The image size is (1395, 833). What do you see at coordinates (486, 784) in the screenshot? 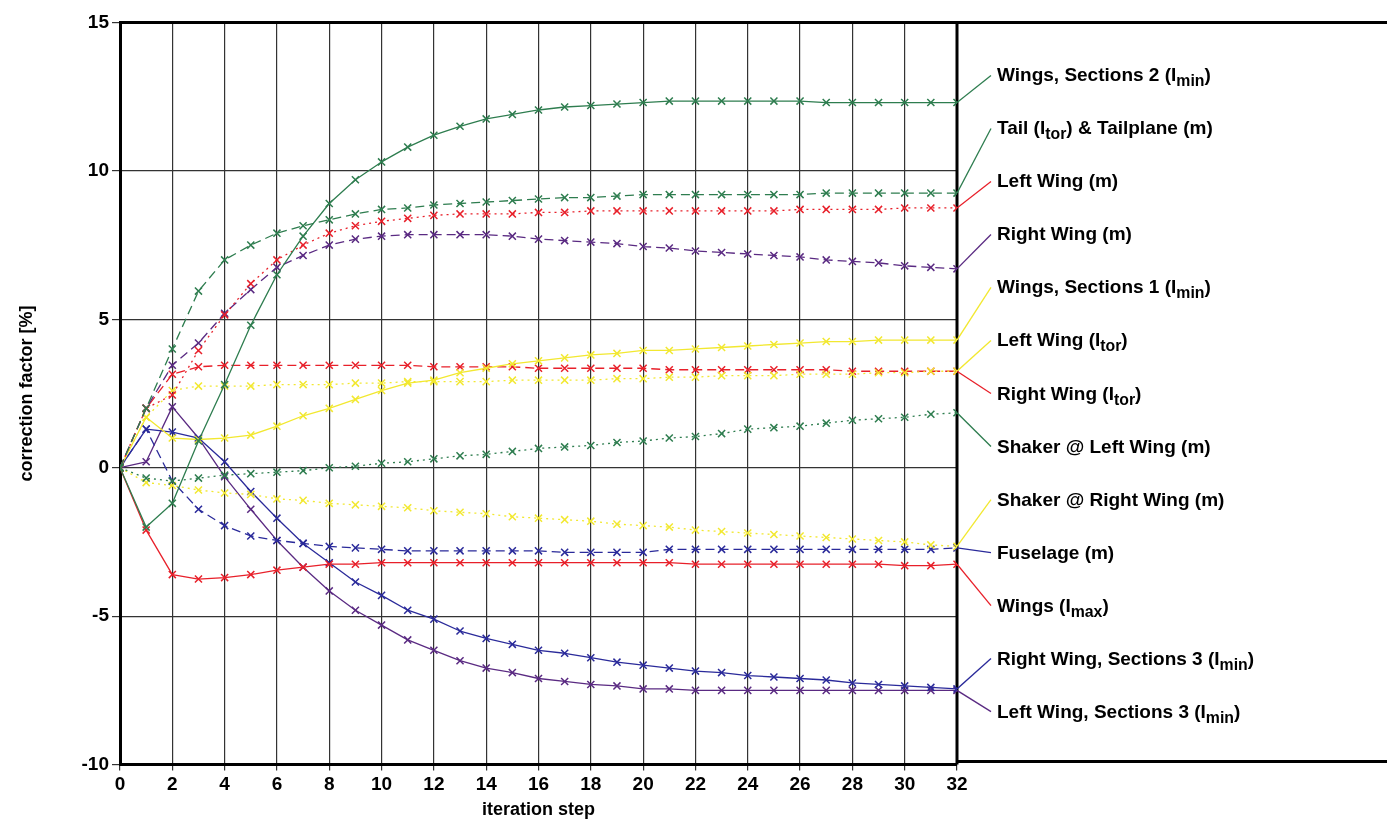
I see `x-tick-label: 14` at bounding box center [486, 784].